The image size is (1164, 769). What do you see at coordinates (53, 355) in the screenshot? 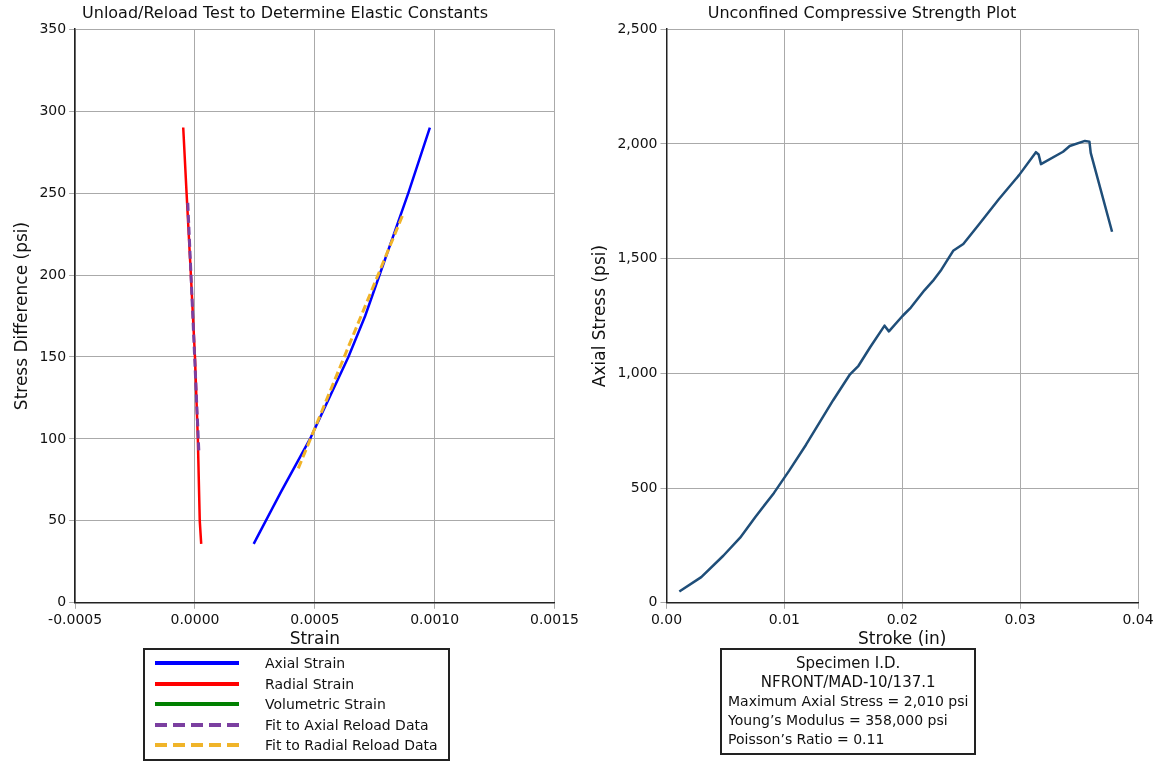
I see `y-tick-label: 150` at bounding box center [53, 355].